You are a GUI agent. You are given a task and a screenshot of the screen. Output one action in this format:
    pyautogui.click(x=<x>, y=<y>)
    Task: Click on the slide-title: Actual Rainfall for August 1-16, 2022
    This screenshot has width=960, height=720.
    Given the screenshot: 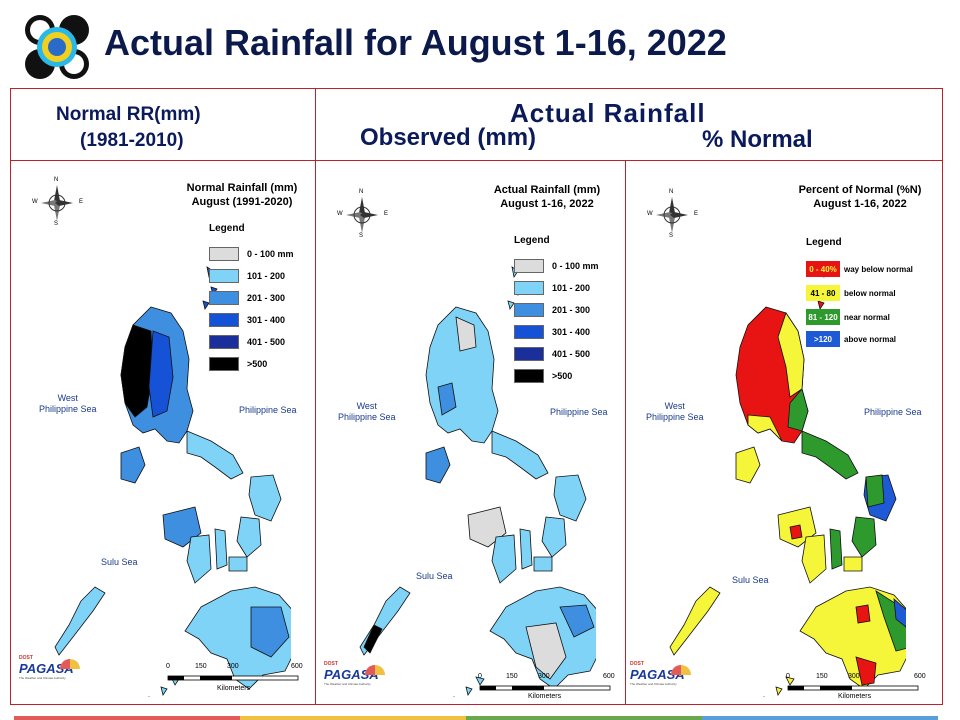 What is the action you would take?
    pyautogui.click(x=415, y=42)
    